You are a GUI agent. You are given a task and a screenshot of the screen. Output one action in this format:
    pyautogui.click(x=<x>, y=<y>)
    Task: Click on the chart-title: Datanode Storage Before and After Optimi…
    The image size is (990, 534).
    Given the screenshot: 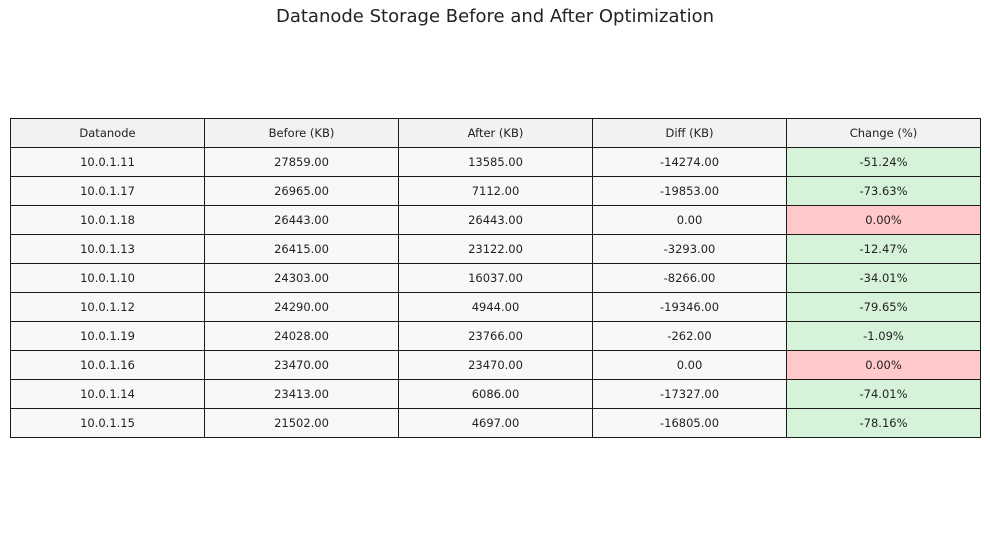 What is the action you would take?
    pyautogui.click(x=495, y=16)
    